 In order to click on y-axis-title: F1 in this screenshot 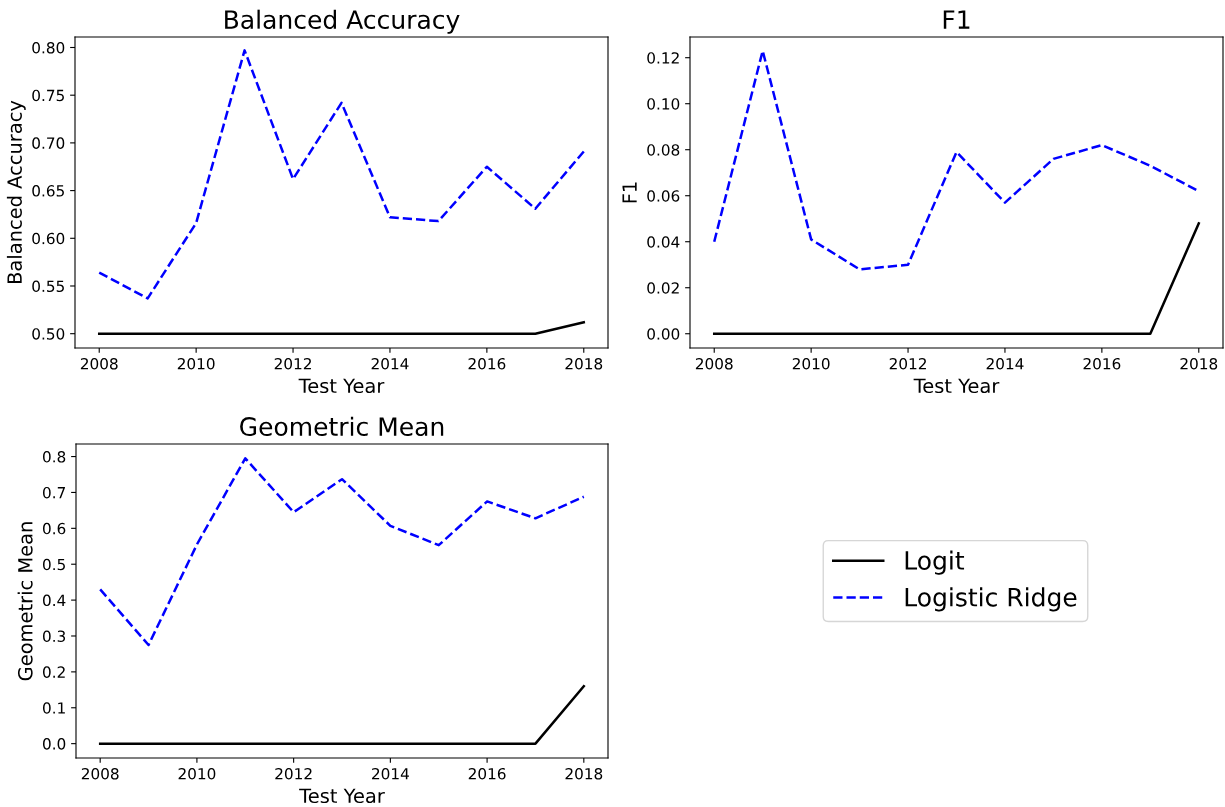, I will do `click(629, 192)`.